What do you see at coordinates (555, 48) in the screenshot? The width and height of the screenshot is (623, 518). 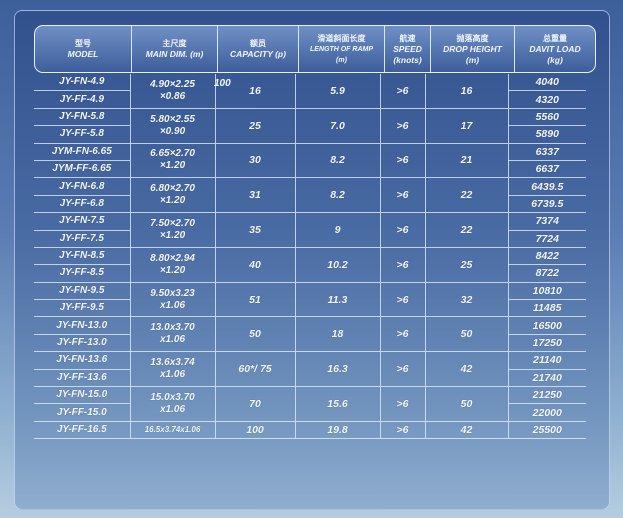 I see `header-load-en: DAVIT LOAD` at bounding box center [555, 48].